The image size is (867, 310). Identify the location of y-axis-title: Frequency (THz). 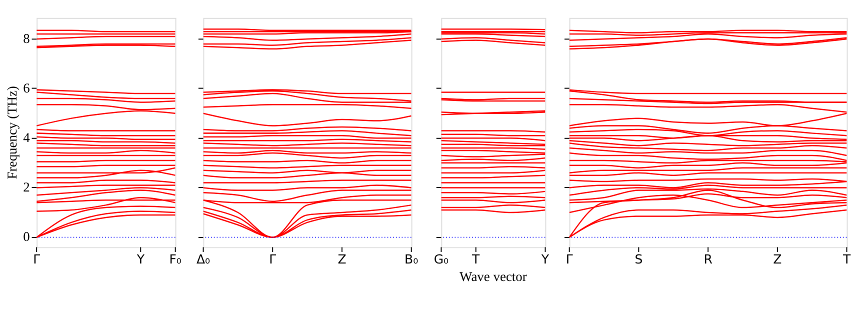
(12, 133).